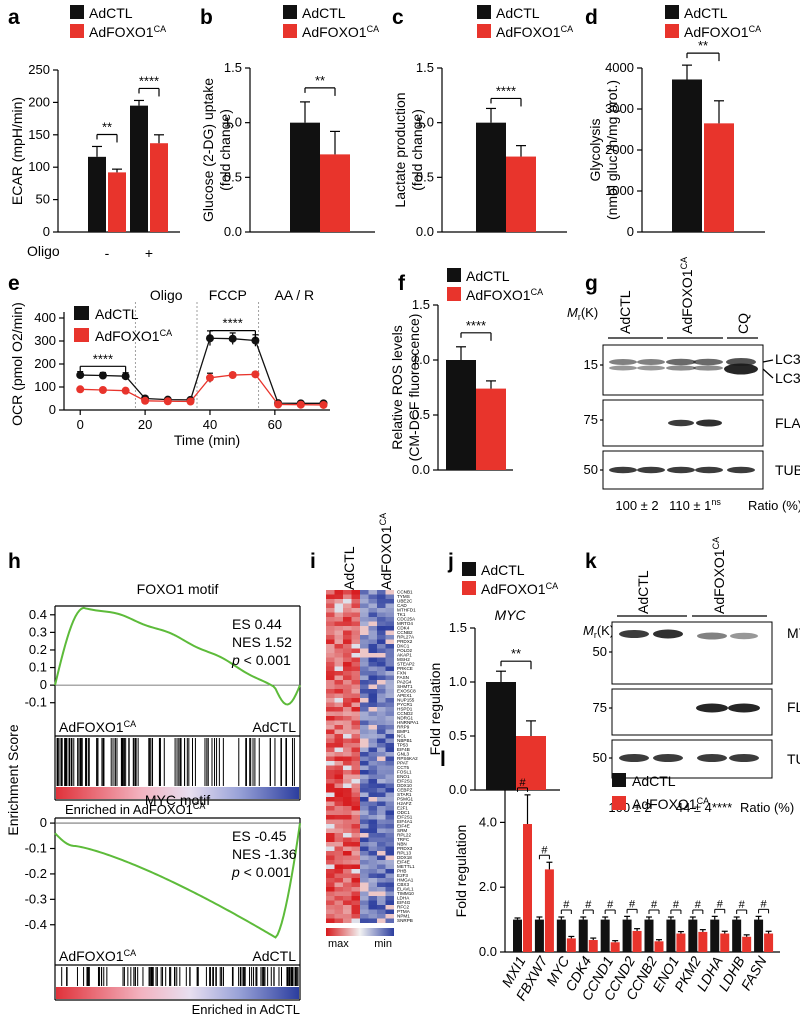 This screenshot has height=1022, width=800. Describe the element at coordinates (290, 12) in the screenshot. I see `panel-b-legend-swatch-ctl` at that location.